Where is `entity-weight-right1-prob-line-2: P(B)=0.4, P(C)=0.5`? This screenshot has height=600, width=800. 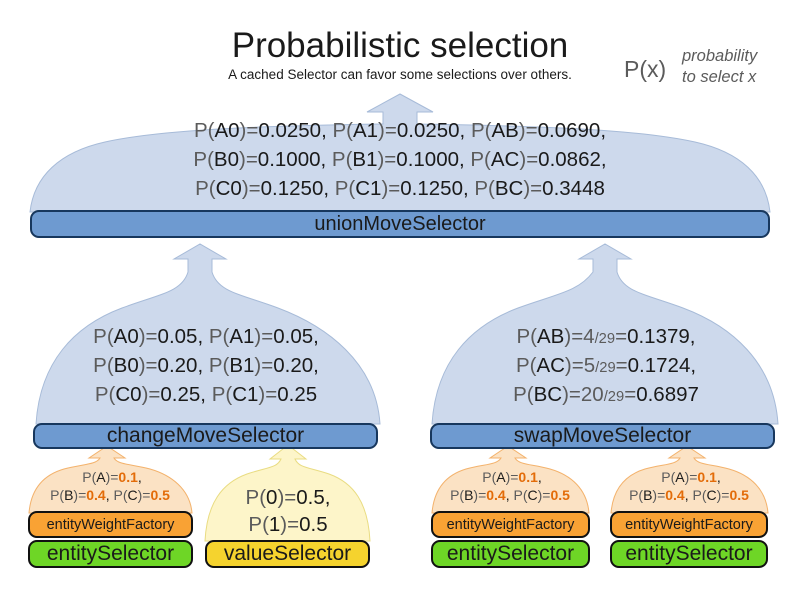 entity-weight-right1-prob-line-2: P(B)=0.4, P(C)=0.5 is located at coordinates (510, 495).